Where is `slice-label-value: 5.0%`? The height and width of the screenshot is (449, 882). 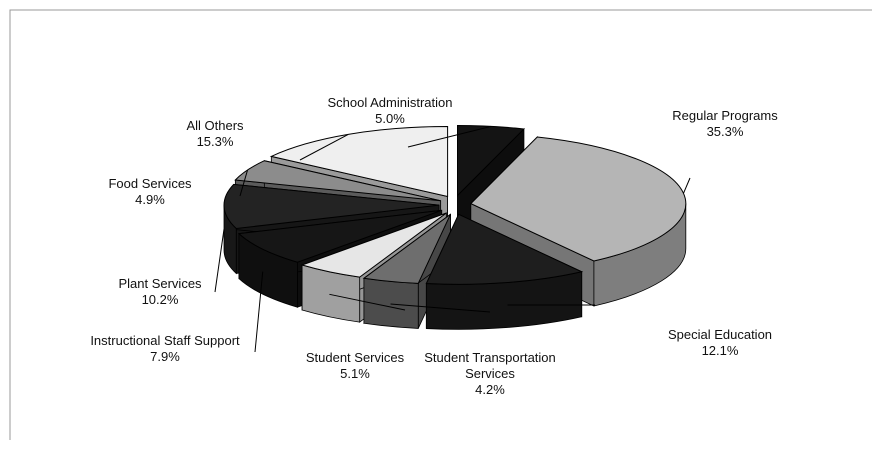
slice-label-value: 5.0% is located at coordinates (390, 118).